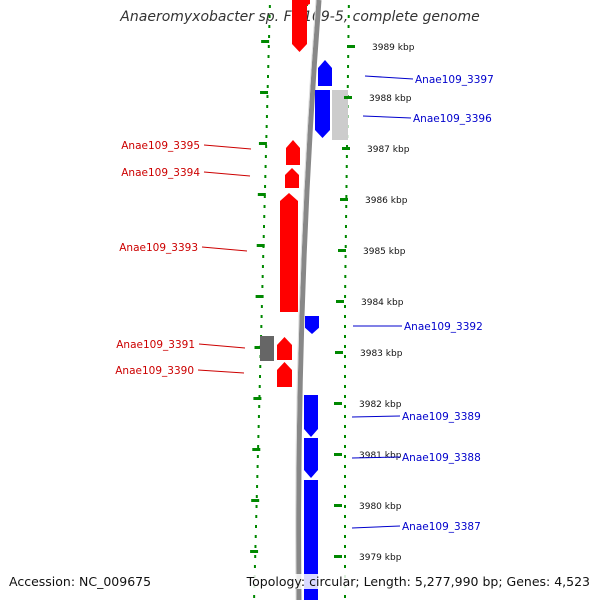 The image size is (600, 600). What do you see at coordinates (158, 248) in the screenshot?
I see `gene-label-forward: Anae109_3393` at bounding box center [158, 248].